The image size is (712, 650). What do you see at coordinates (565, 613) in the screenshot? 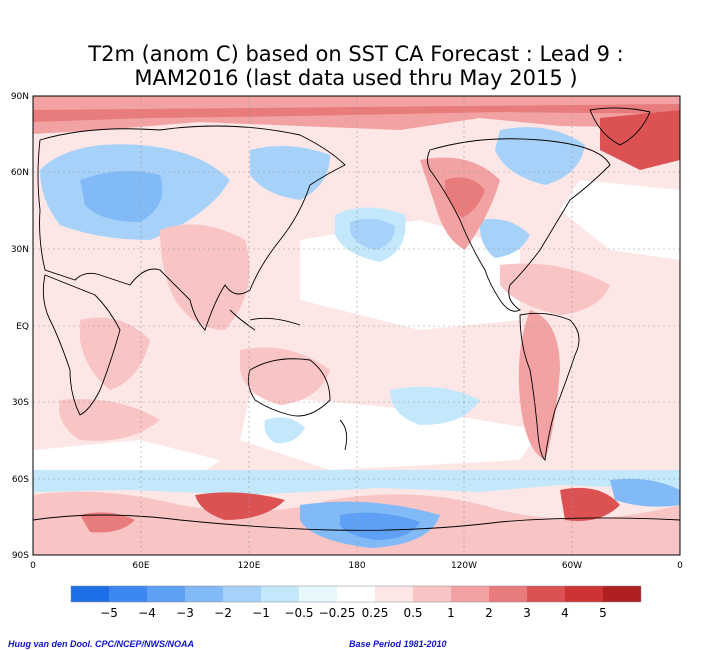
I see `colorbar-label: 4` at bounding box center [565, 613].